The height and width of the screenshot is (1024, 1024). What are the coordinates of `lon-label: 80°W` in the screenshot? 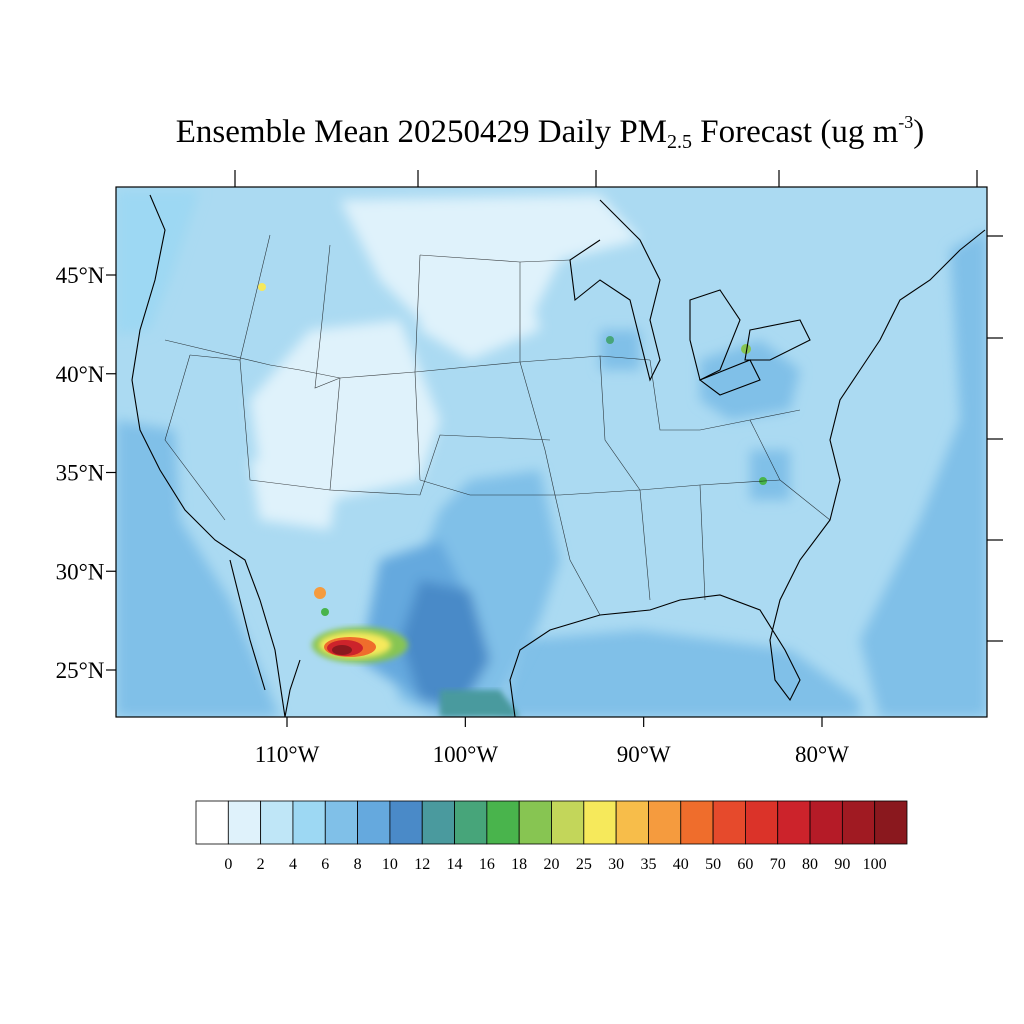 It's located at (822, 754).